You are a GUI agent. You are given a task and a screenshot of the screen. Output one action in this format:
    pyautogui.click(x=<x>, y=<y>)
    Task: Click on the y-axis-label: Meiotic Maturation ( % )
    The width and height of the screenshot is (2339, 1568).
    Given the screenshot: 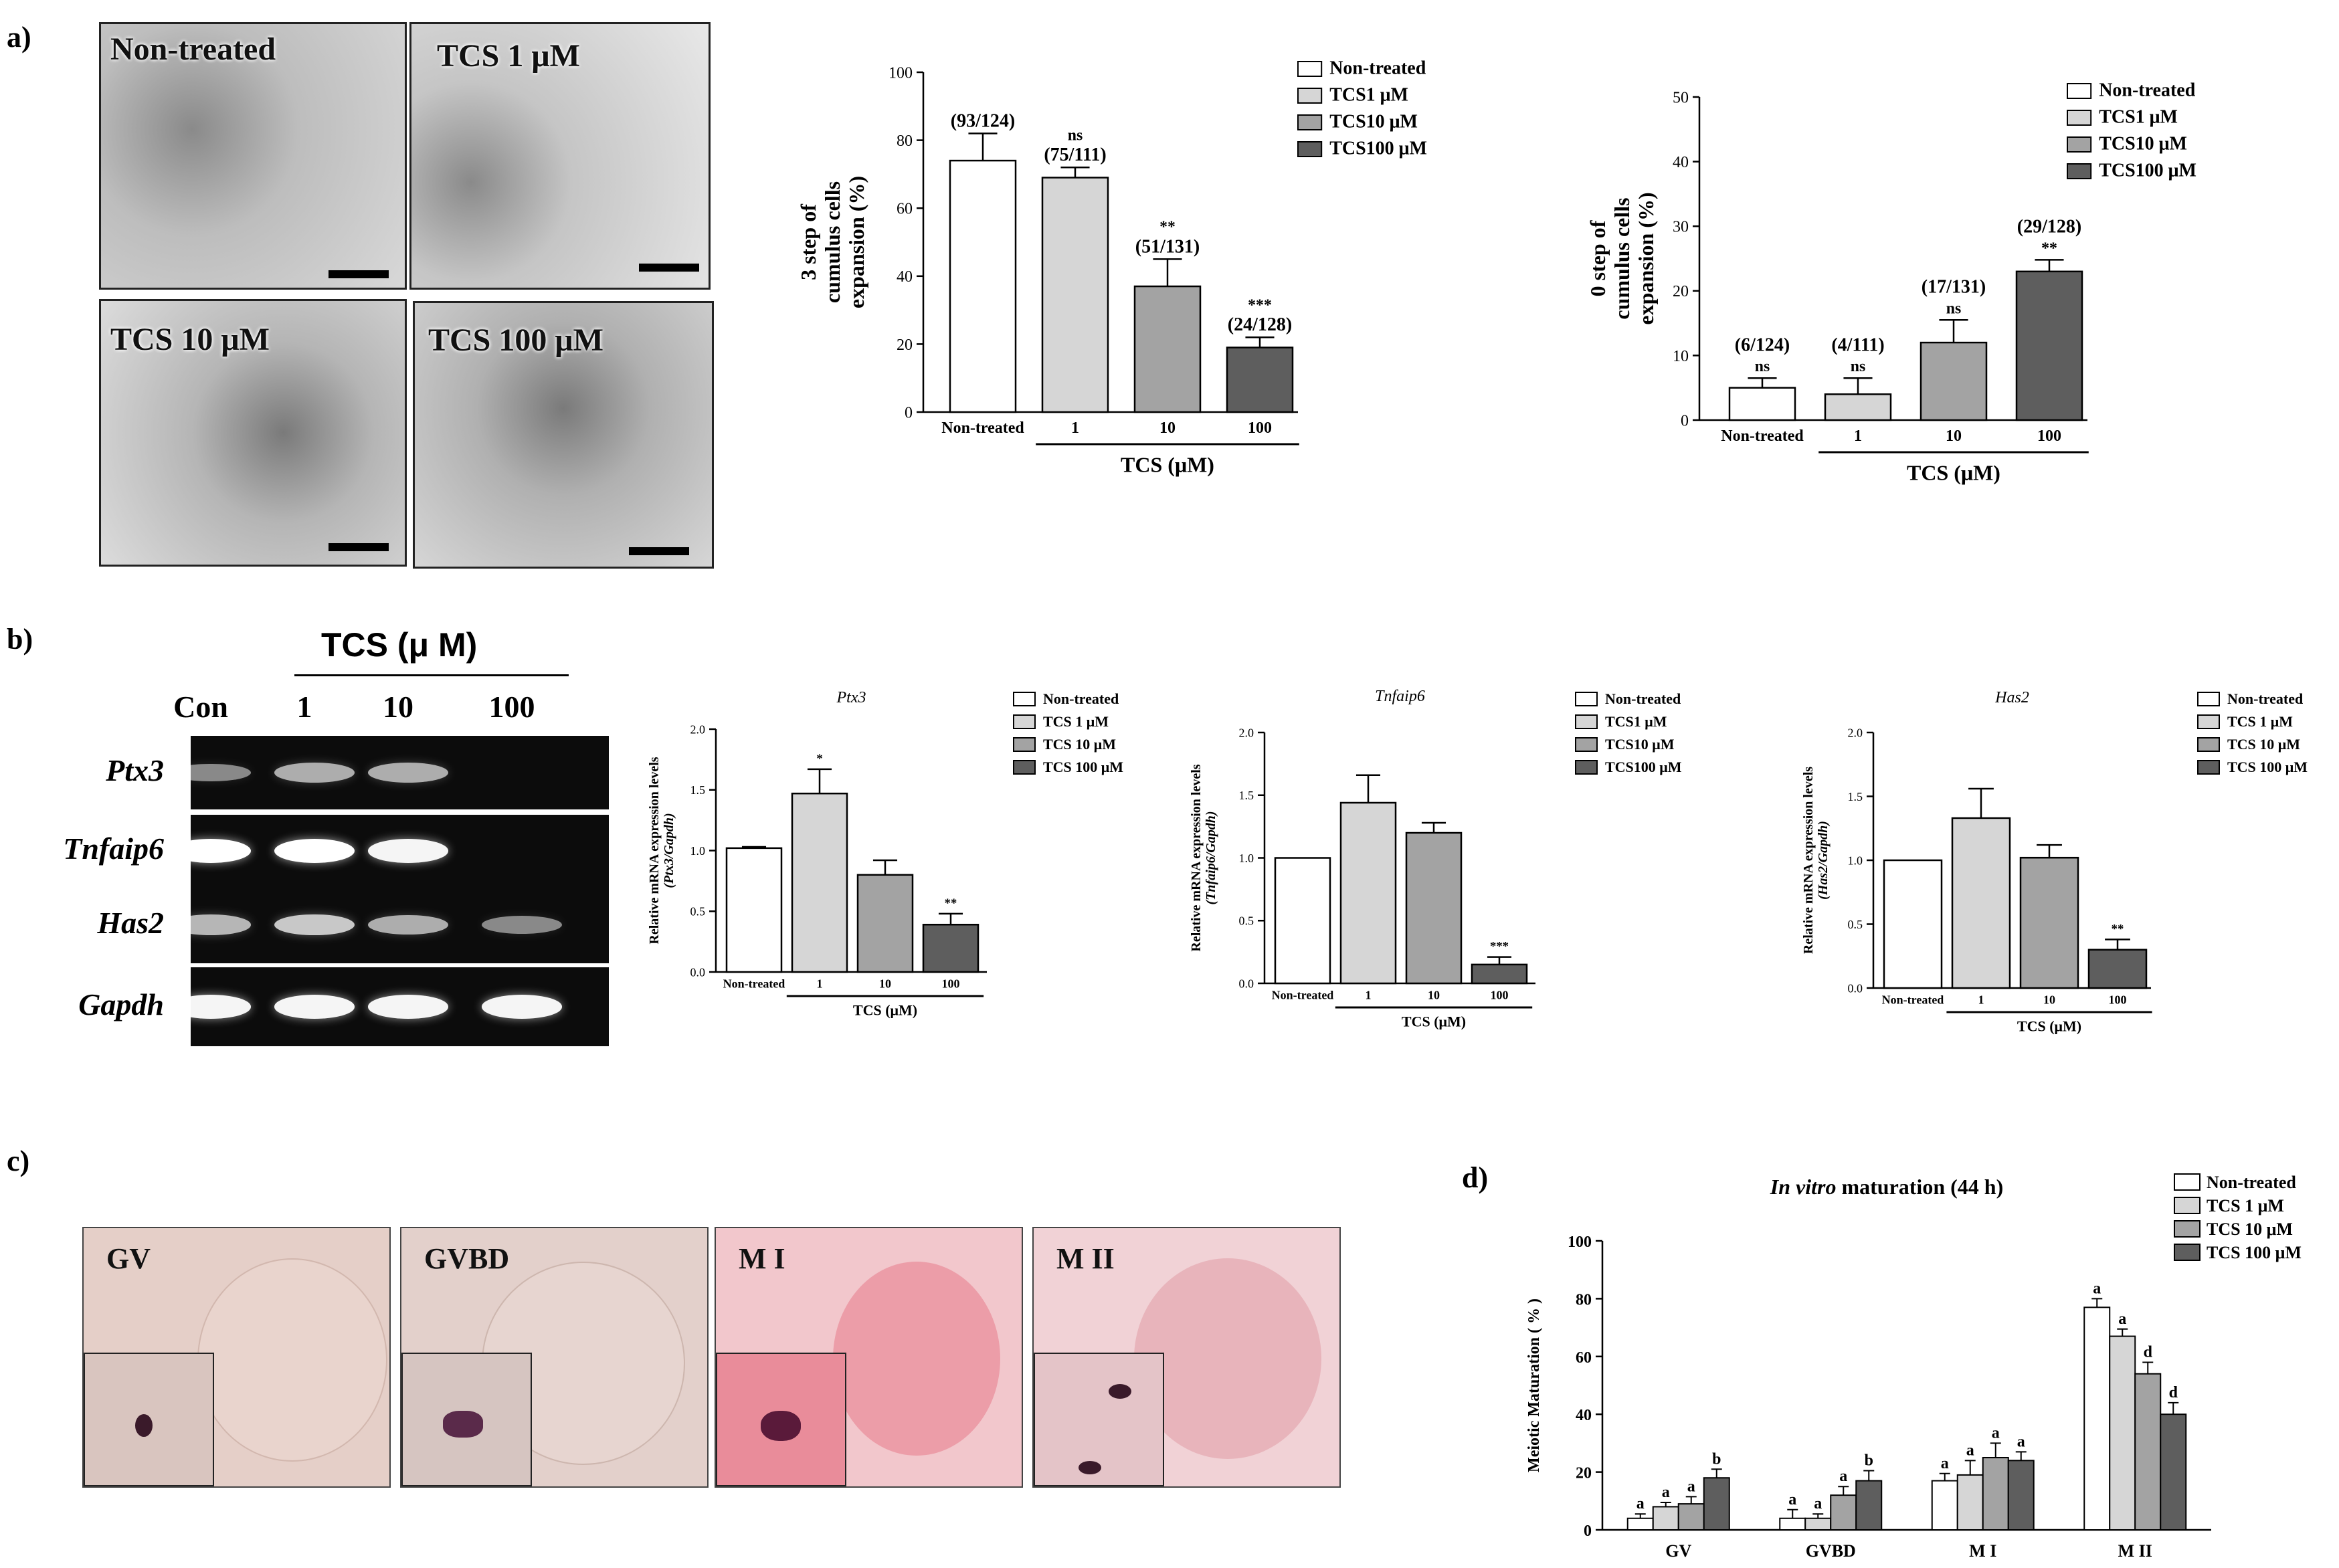 What is the action you would take?
    pyautogui.click(x=1534, y=1385)
    